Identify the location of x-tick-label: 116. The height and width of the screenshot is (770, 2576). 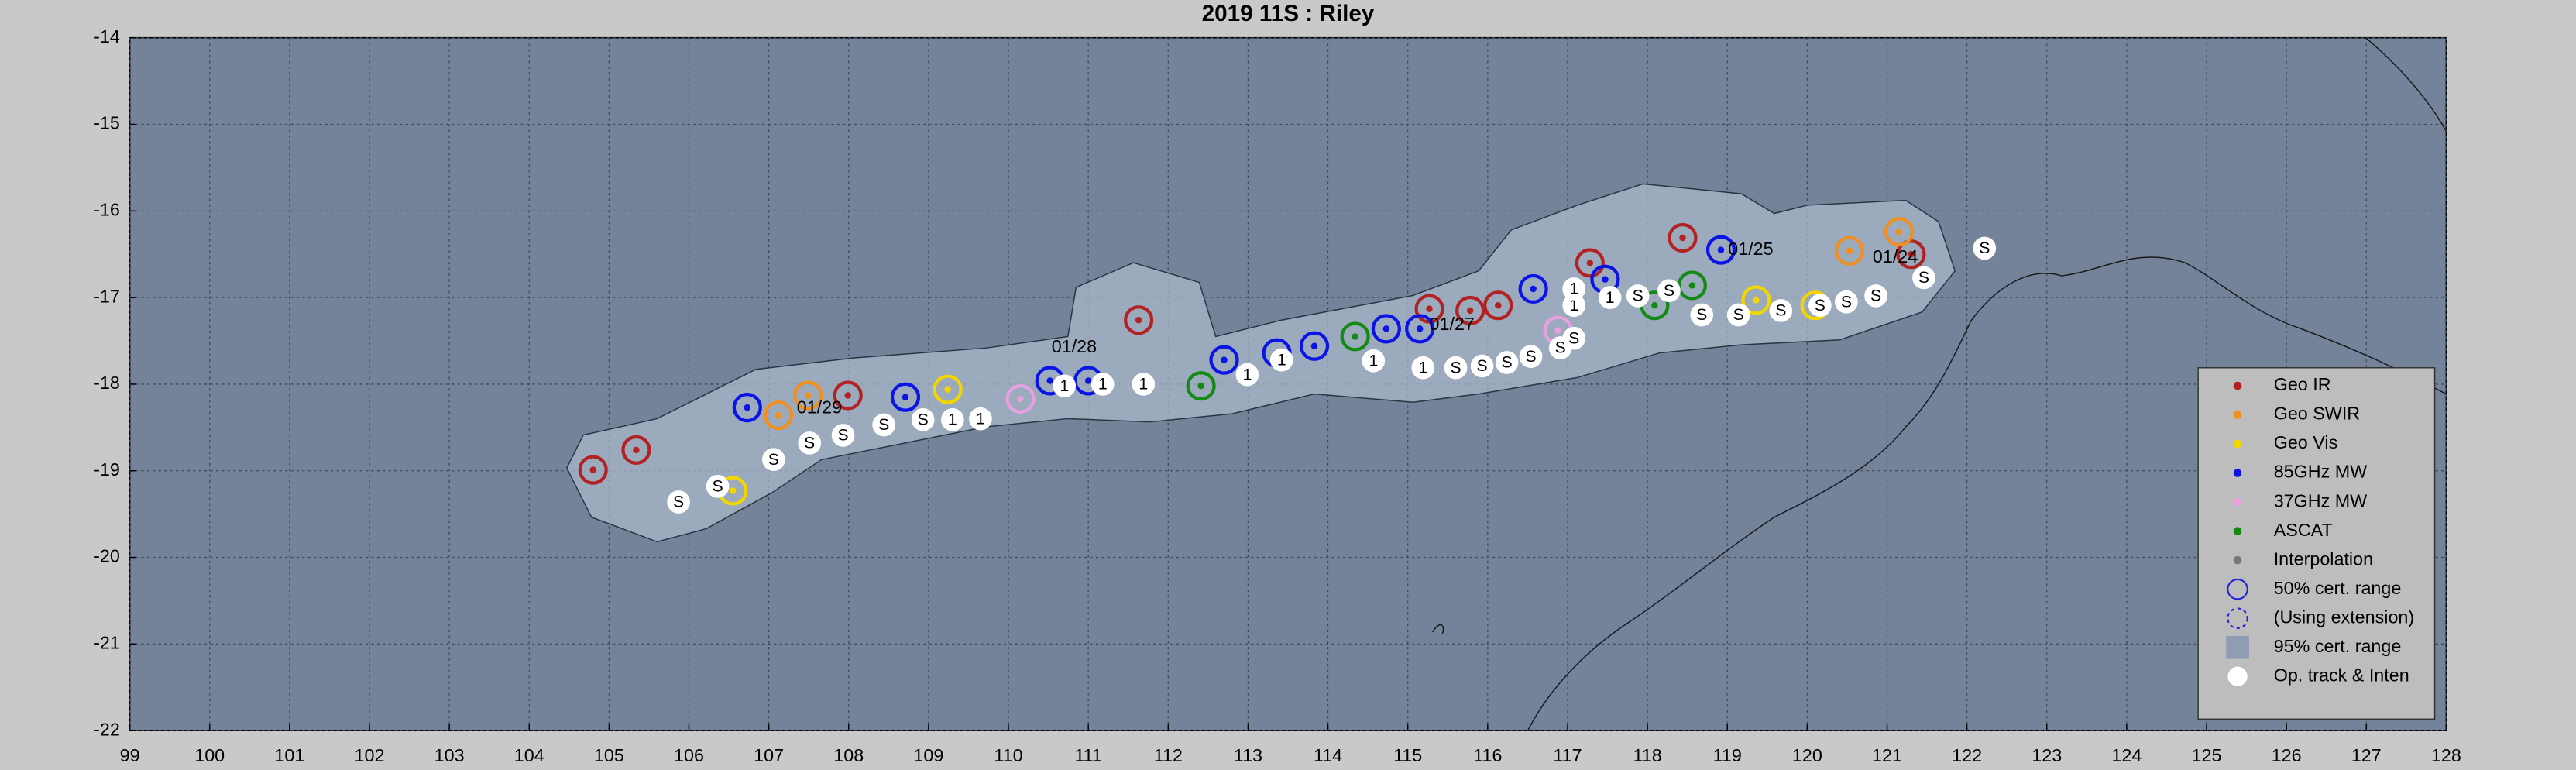
(1487, 755).